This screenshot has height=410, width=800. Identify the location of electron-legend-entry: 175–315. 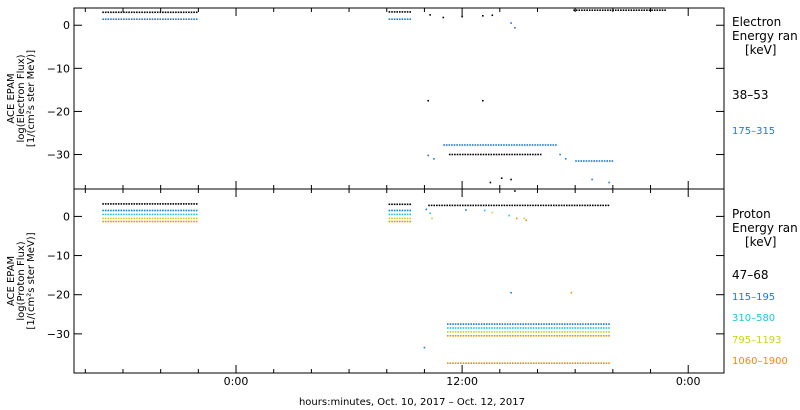
(753, 131).